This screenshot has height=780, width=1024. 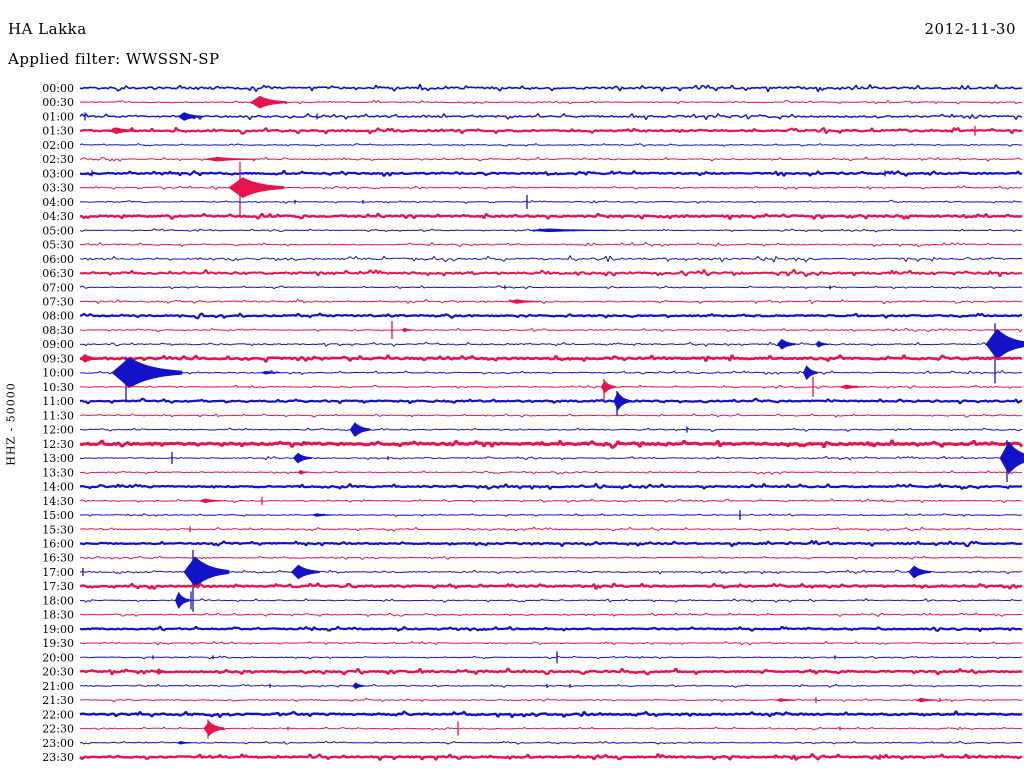 What do you see at coordinates (58, 686) in the screenshot?
I see `time-label: 21:00` at bounding box center [58, 686].